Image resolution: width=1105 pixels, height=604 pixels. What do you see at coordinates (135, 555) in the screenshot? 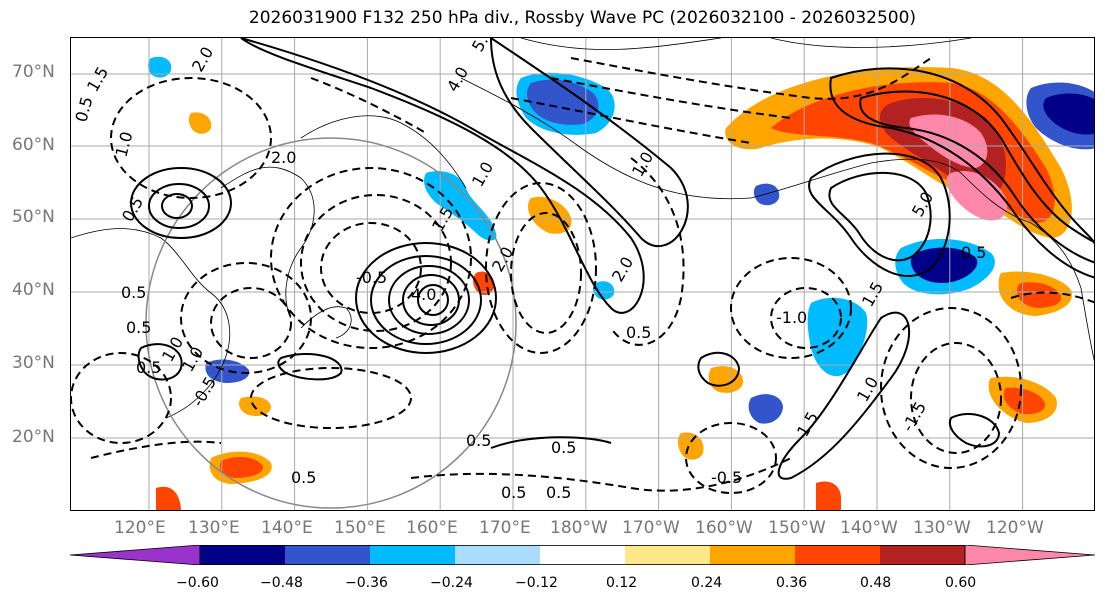
I see `colorbar-extend-low` at bounding box center [135, 555].